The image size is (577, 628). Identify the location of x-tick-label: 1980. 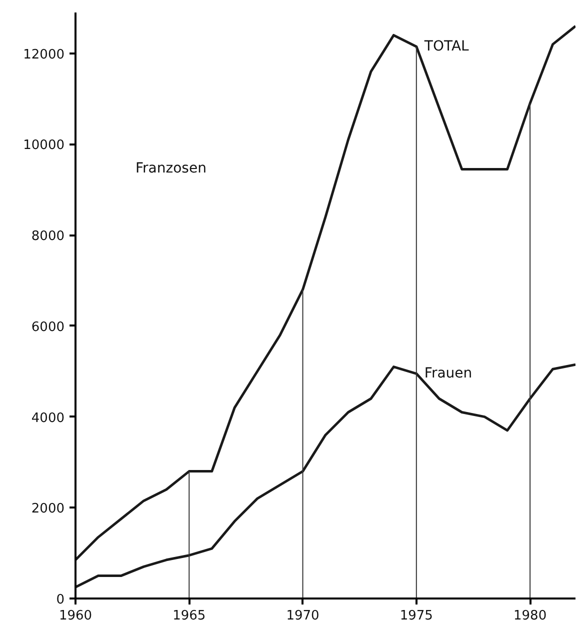
(530, 616).